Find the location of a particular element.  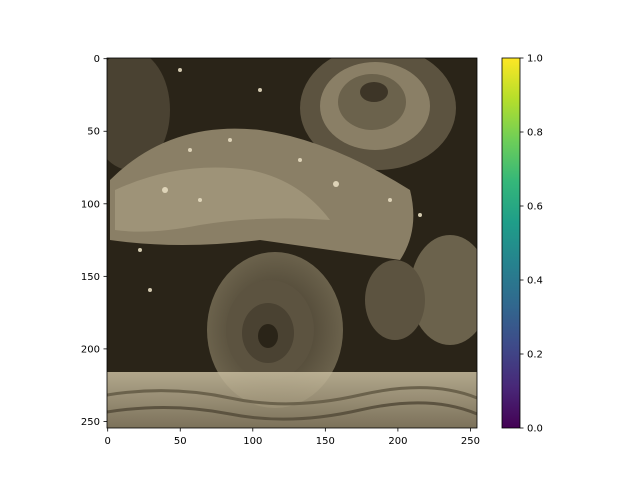

colorbar is located at coordinates (511, 243).